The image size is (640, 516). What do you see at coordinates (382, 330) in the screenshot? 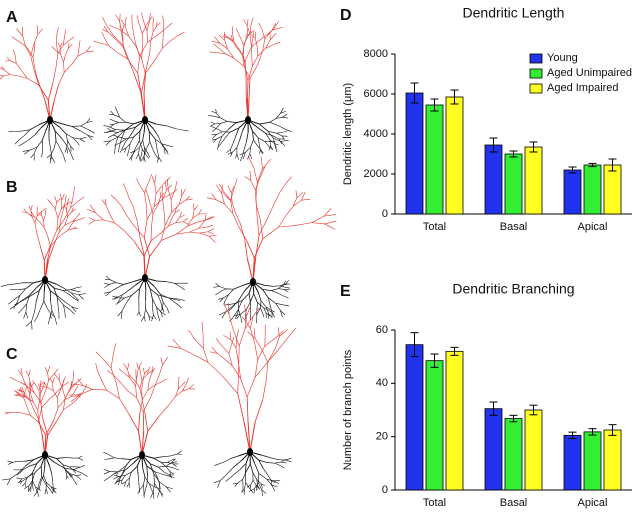
I see `y-tick-label: 60` at bounding box center [382, 330].